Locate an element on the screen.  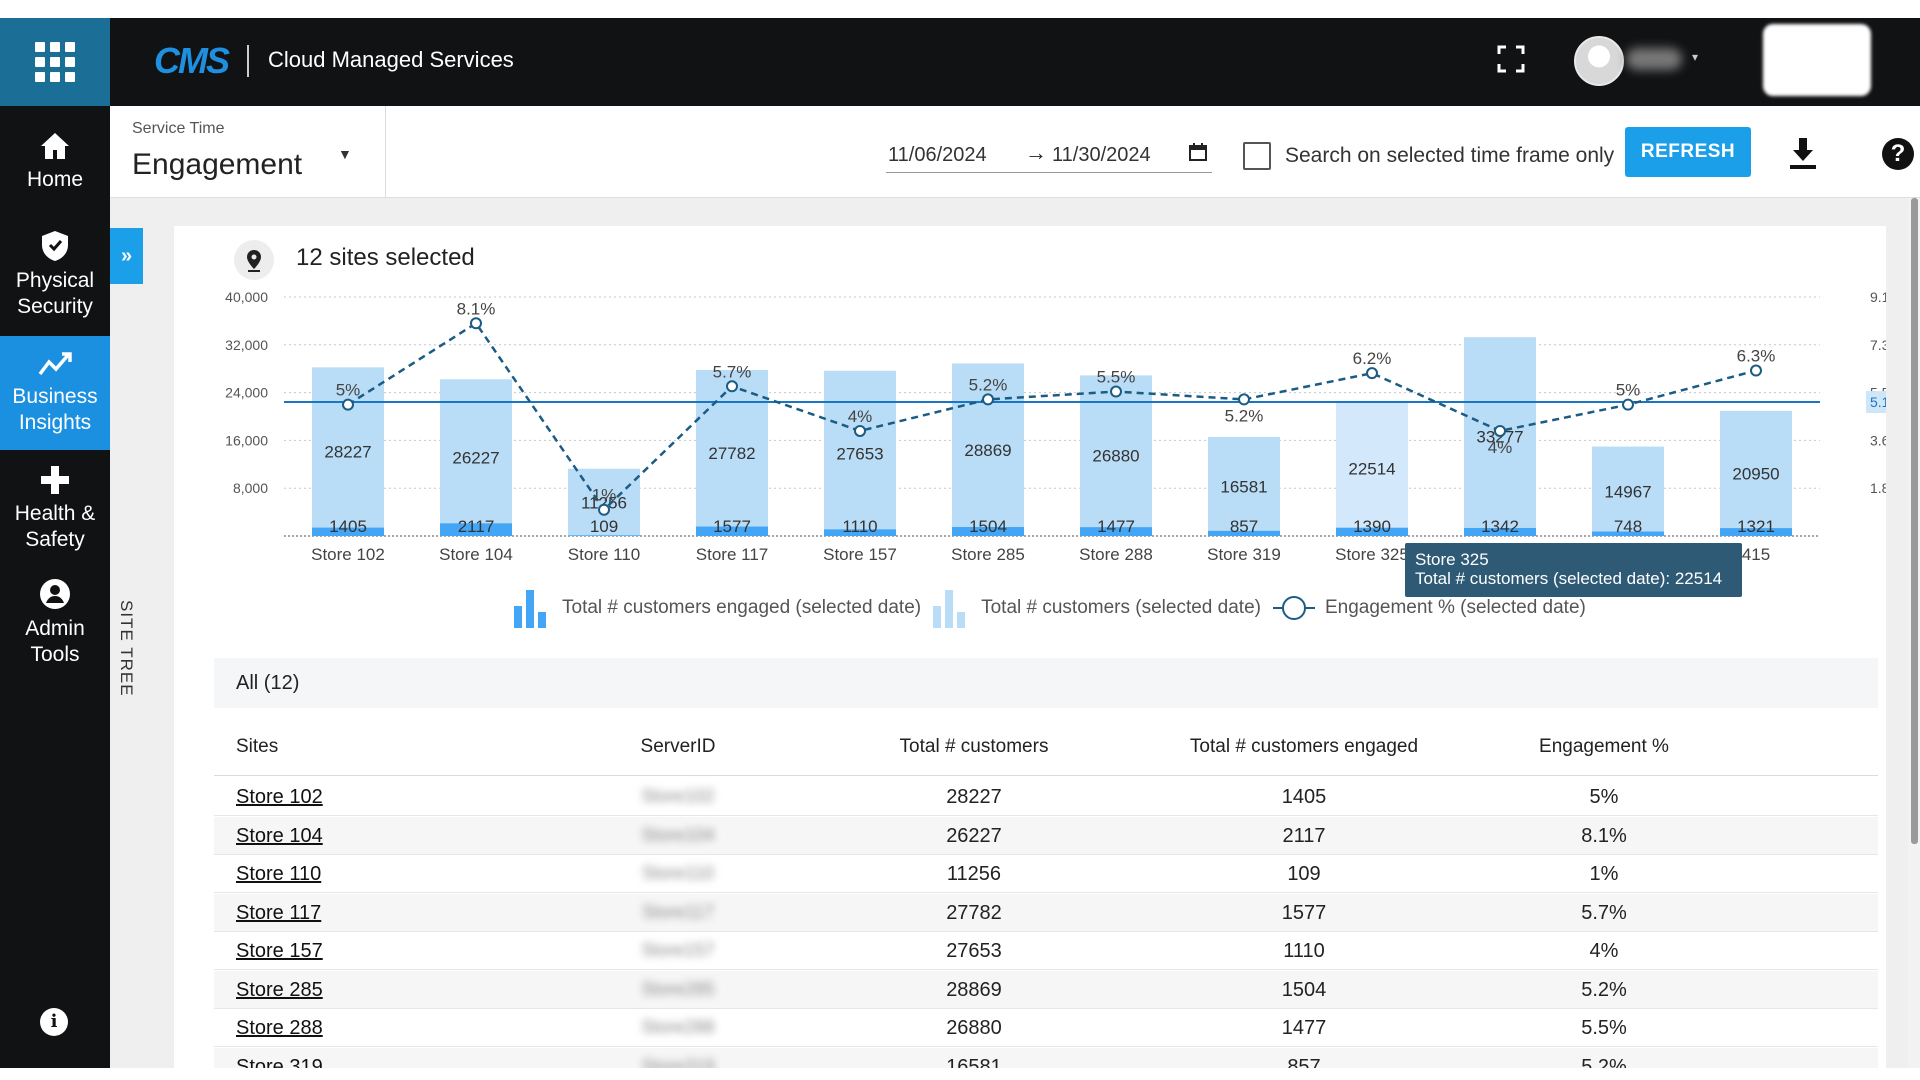
app-launcher-button is located at coordinates (55, 62).